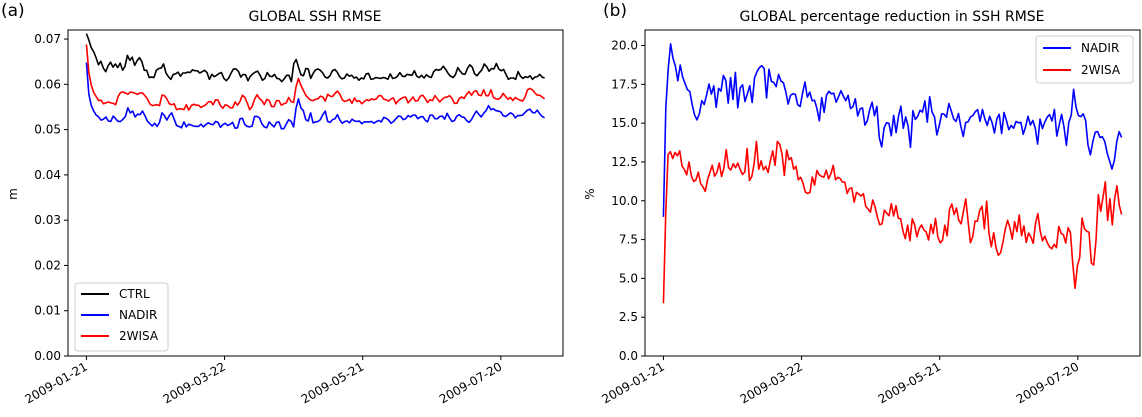  What do you see at coordinates (315, 58) in the screenshot?
I see `series-line-ctrl-a` at bounding box center [315, 58].